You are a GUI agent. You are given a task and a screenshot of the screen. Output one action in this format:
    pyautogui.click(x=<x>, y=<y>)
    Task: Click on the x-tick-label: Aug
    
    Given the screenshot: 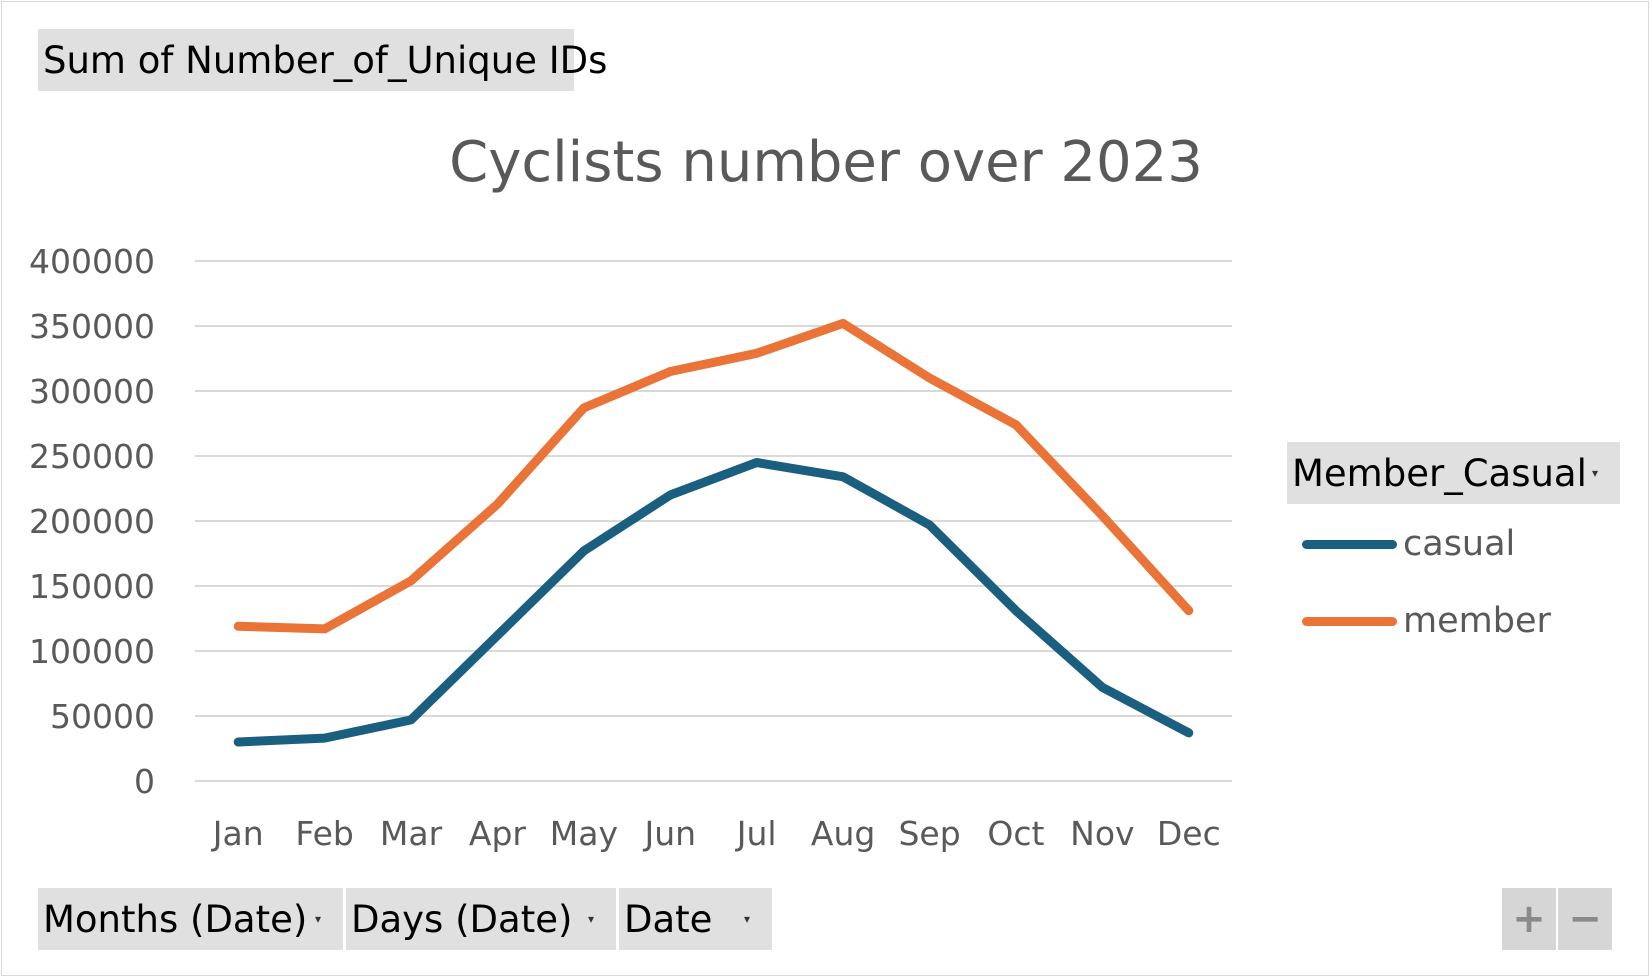 What is the action you would take?
    pyautogui.click(x=843, y=833)
    